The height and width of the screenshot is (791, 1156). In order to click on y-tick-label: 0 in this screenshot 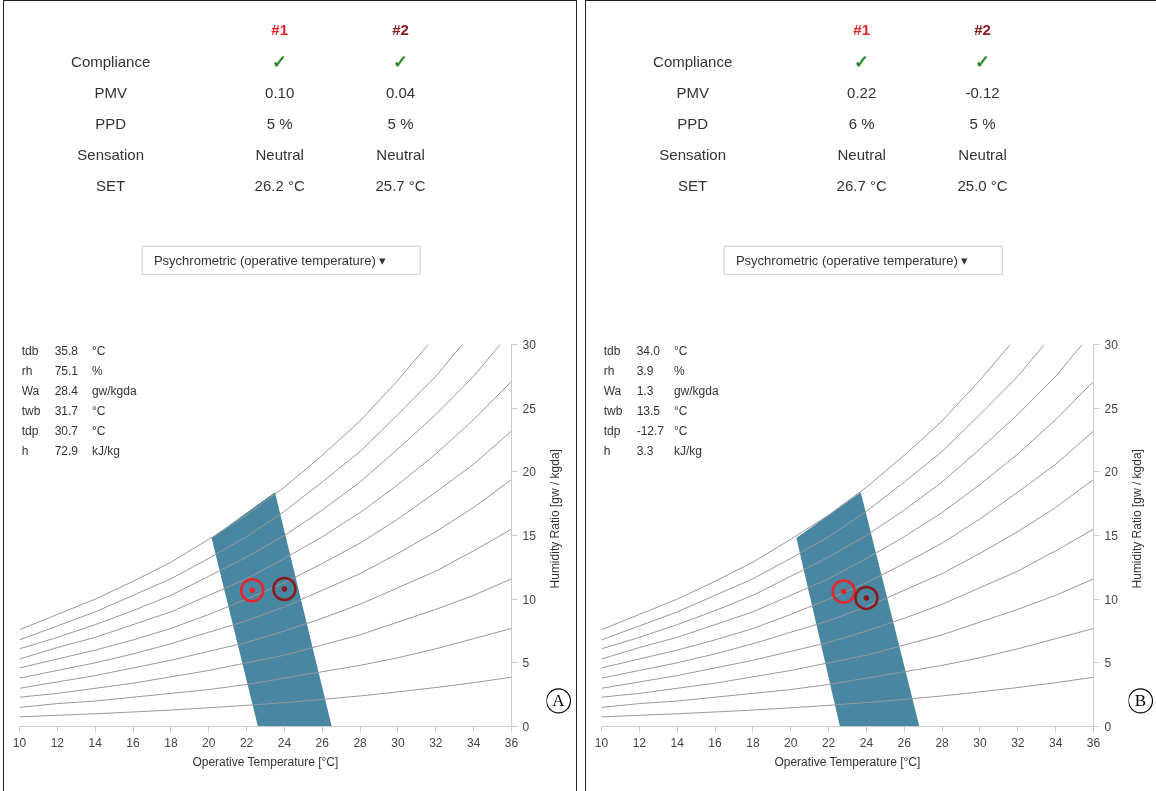, I will do `click(526, 727)`.